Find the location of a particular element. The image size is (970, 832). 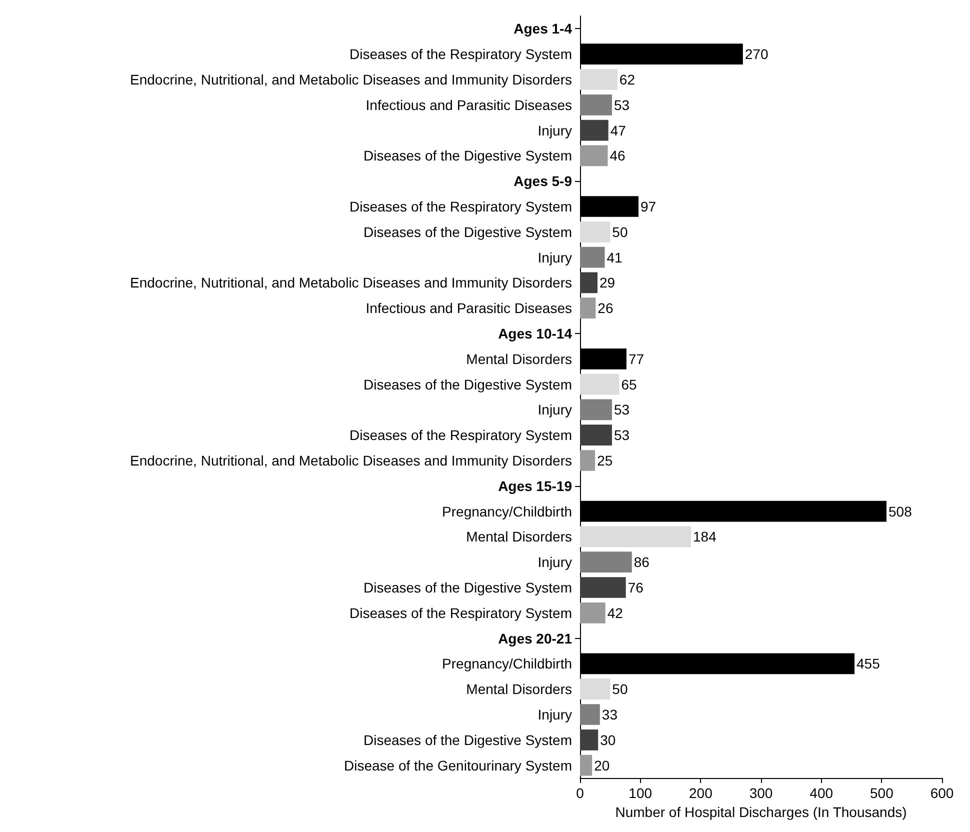

data-label: 86 is located at coordinates (642, 562).